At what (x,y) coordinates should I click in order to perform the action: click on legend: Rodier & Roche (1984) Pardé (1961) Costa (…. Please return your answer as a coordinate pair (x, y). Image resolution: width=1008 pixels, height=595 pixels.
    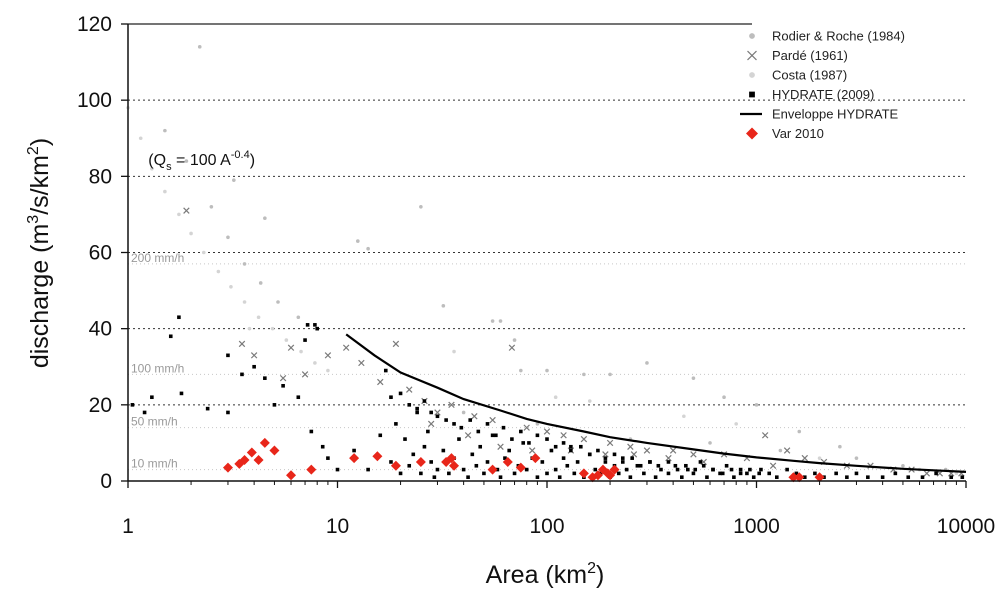
    Looking at the image, I should click on (822, 85).